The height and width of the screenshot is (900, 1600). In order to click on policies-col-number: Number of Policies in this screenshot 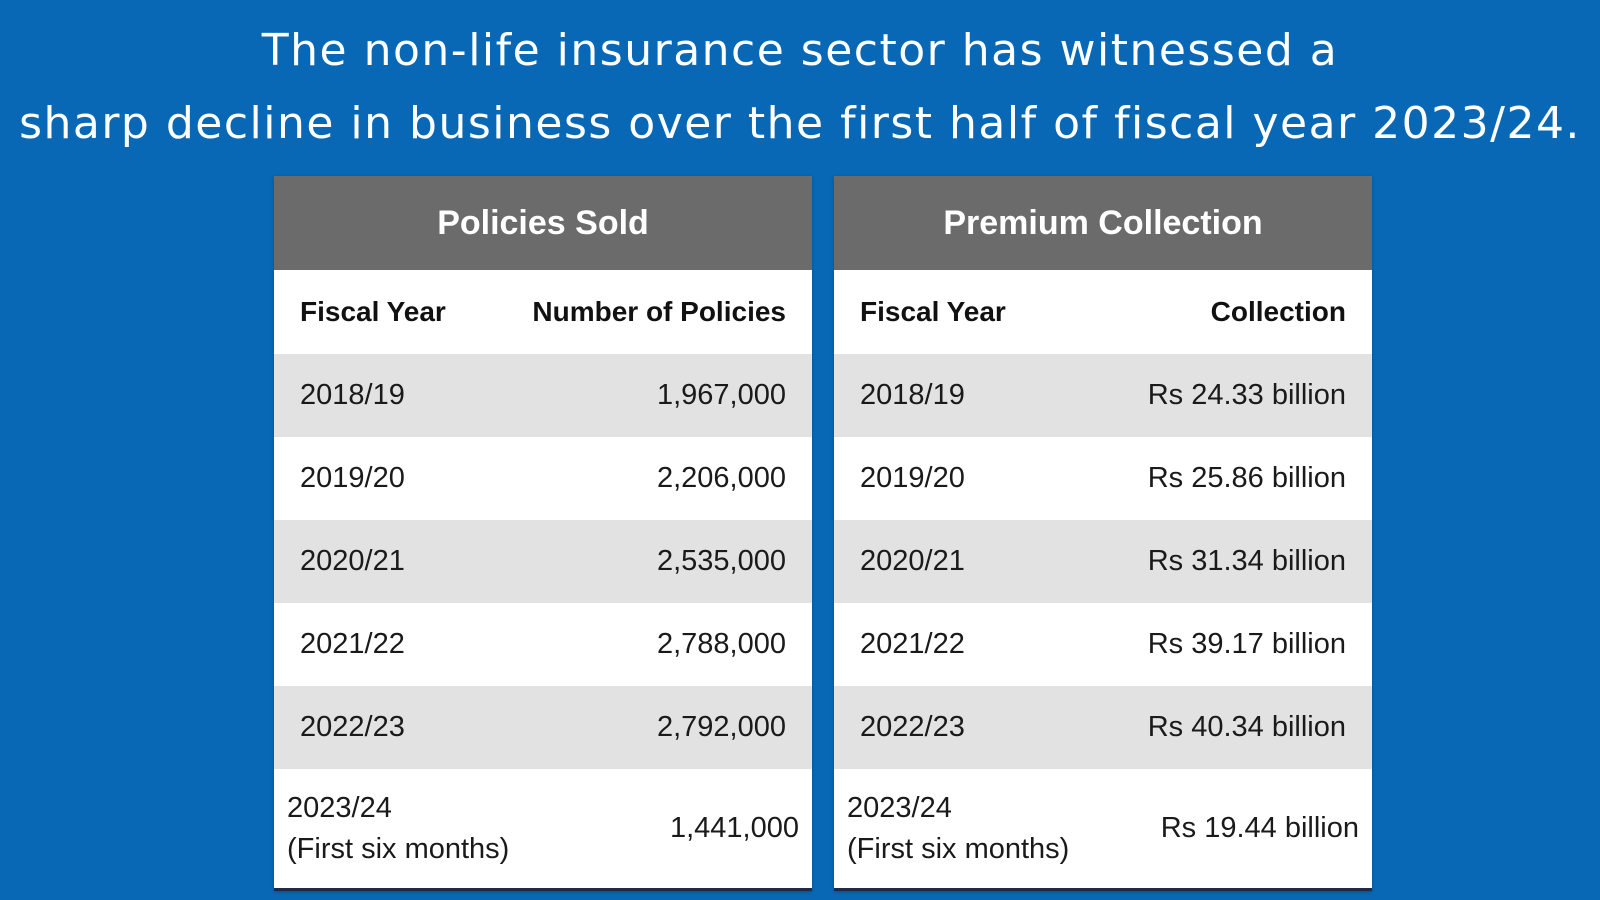, I will do `click(659, 312)`.